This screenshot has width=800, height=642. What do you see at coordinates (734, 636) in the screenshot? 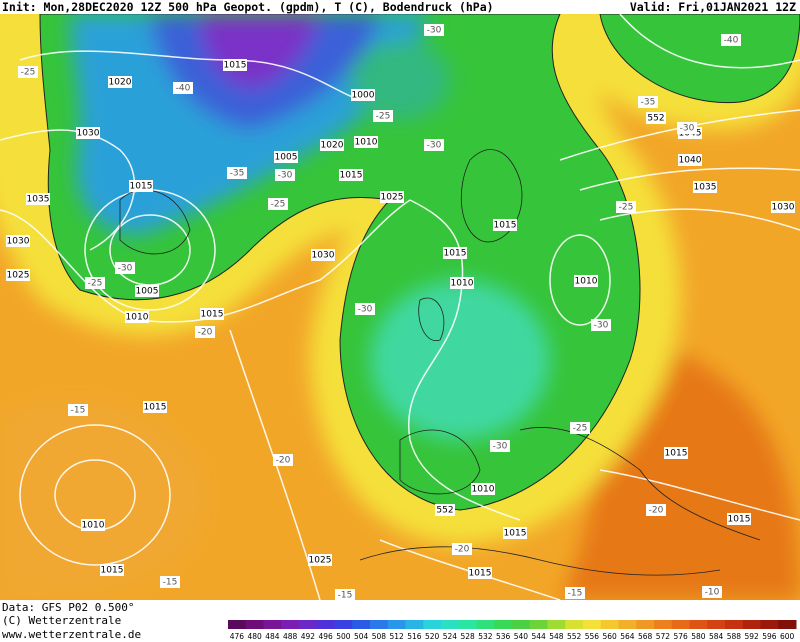
I see `colorbar-label: 588` at bounding box center [734, 636].